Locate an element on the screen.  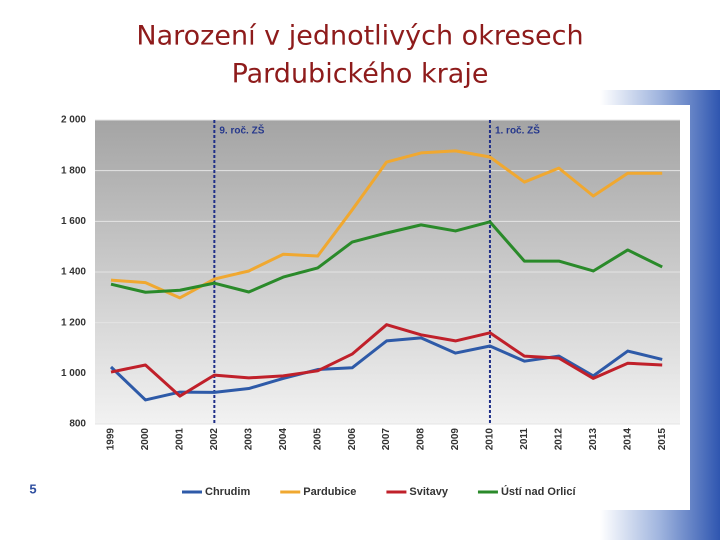
x-tick-label: 2005 is located at coordinates (317, 439).